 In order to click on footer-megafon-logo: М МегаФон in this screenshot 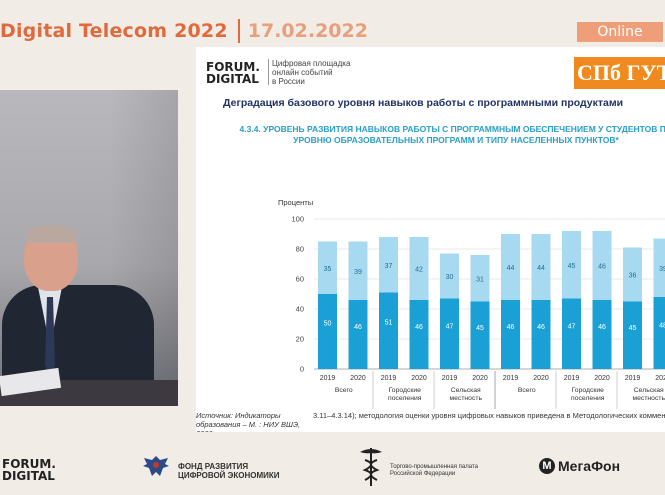, I will do `click(579, 466)`.